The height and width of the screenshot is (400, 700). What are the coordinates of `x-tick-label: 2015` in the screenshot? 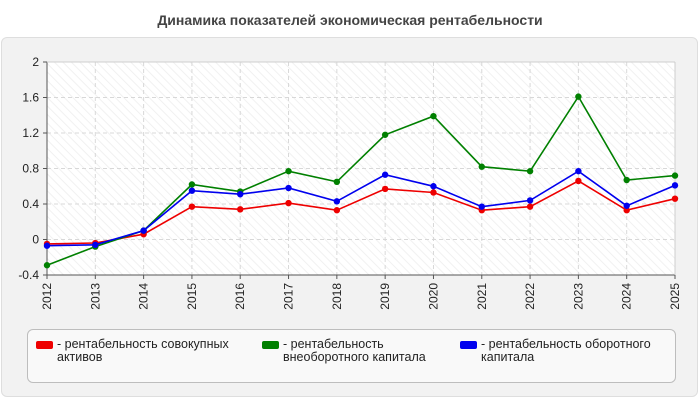 It's located at (192, 296).